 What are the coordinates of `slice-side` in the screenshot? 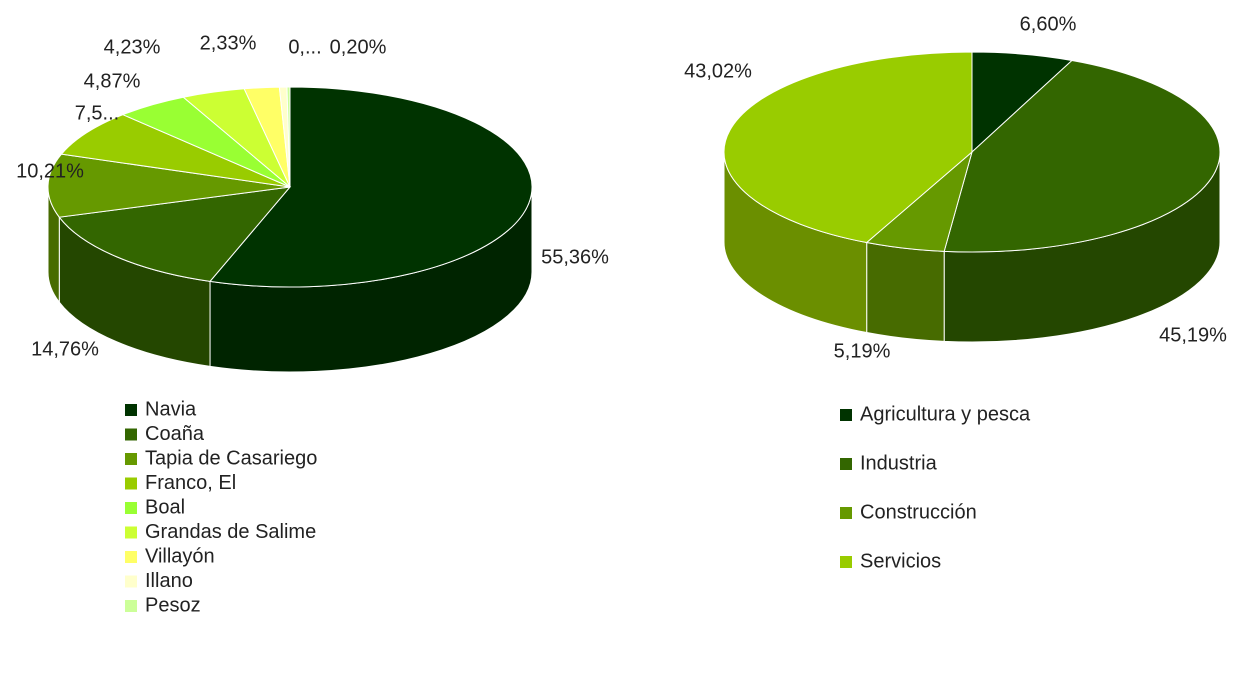 It's located at (905, 291).